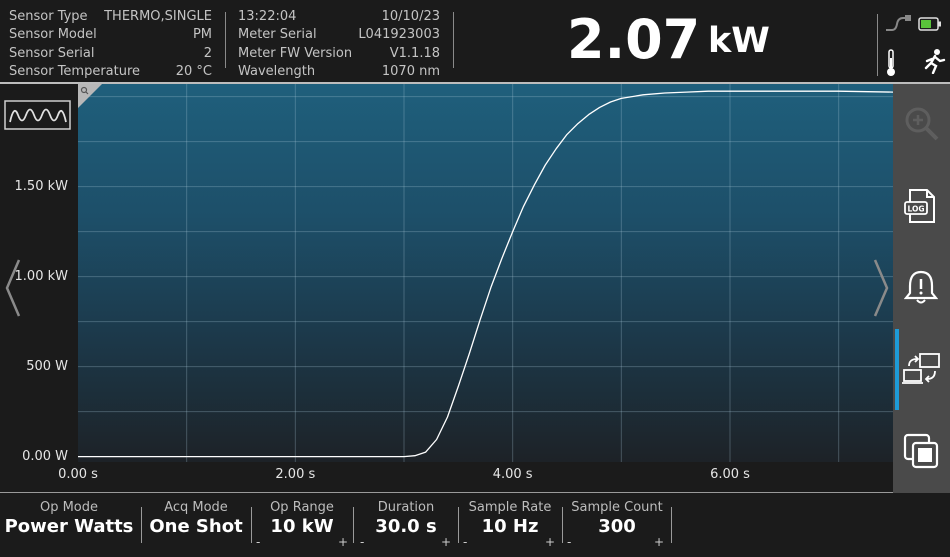 This screenshot has height=557, width=950. What do you see at coordinates (922, 369) in the screenshot?
I see `screen-share-icon` at bounding box center [922, 369].